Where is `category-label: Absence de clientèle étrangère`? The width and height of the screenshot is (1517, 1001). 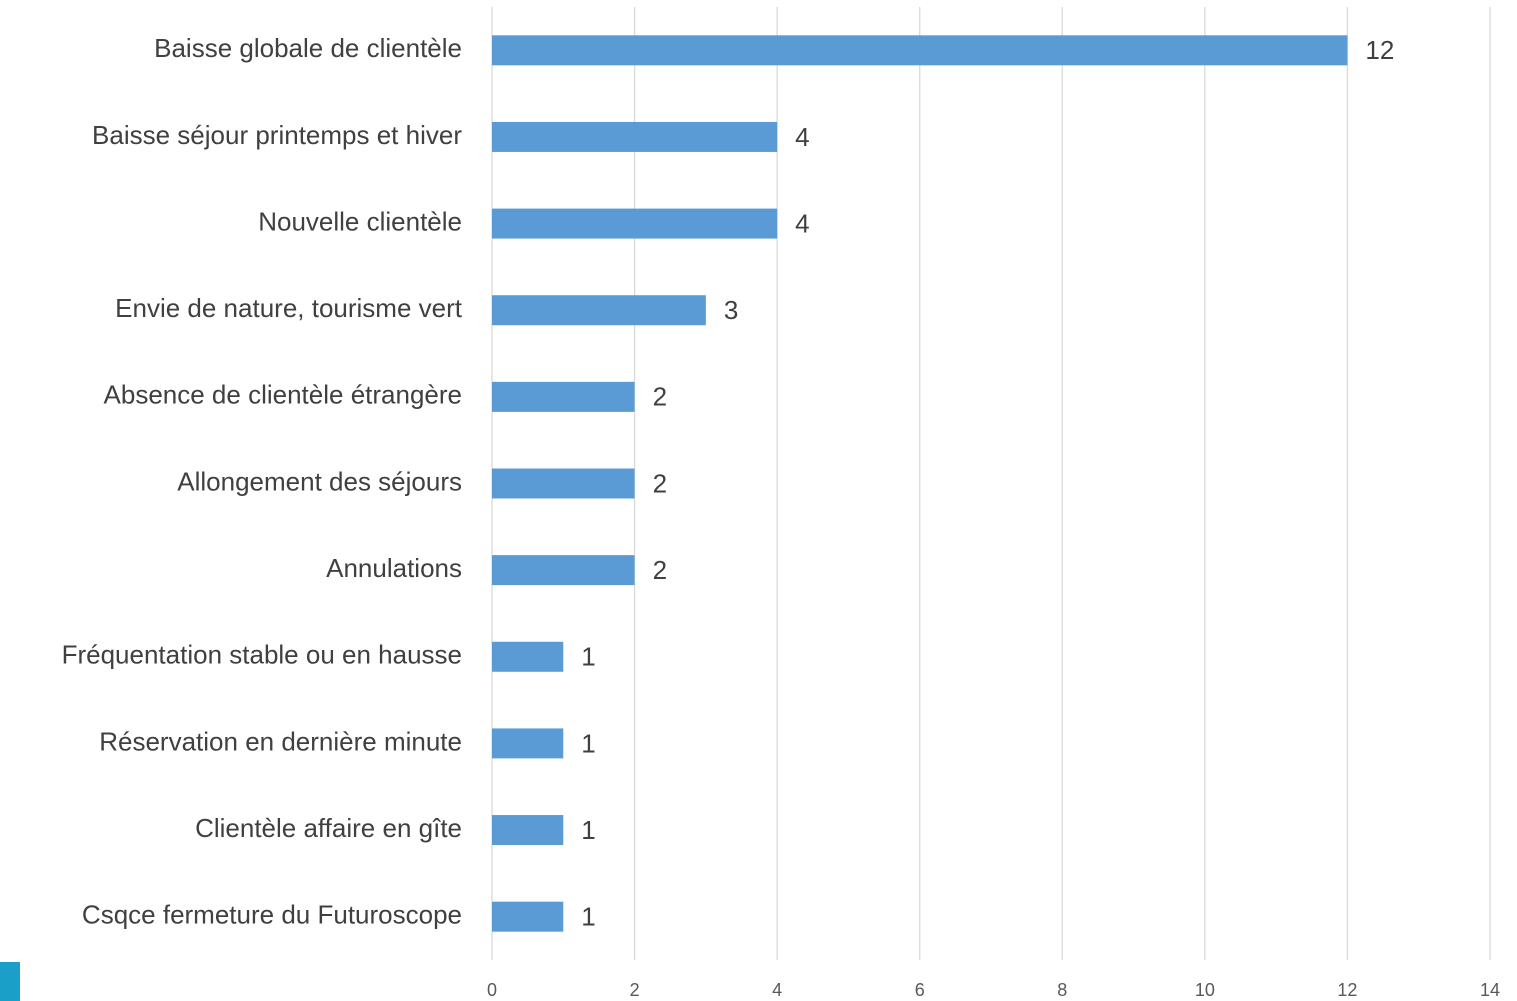
category-label: Absence de clientèle étrangère is located at coordinates (283, 395).